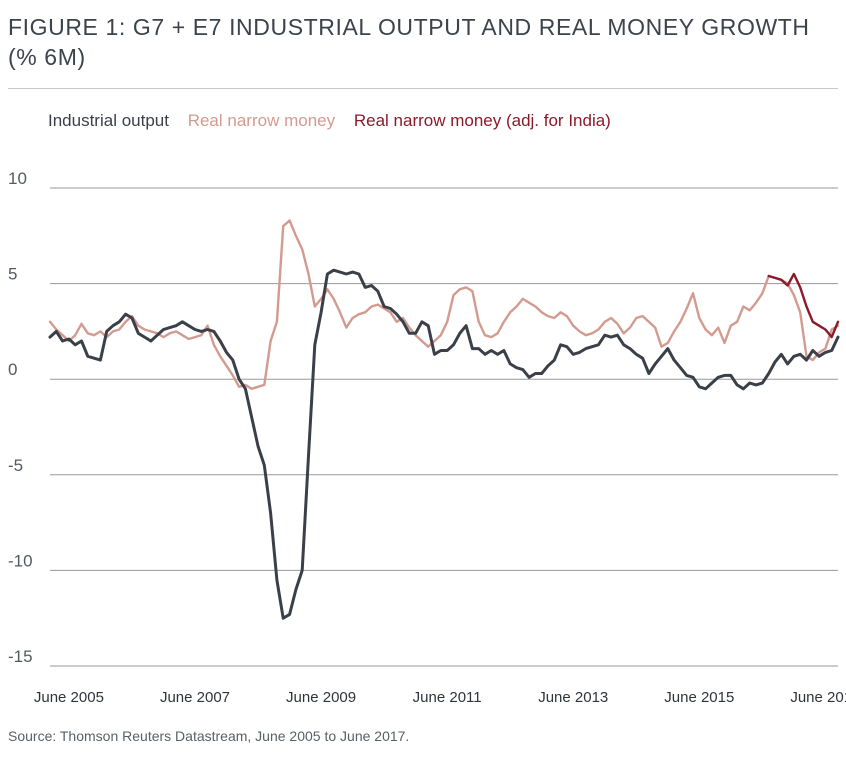 This screenshot has width=846, height=766. I want to click on x-tick-label: June 2015, so click(699, 697).